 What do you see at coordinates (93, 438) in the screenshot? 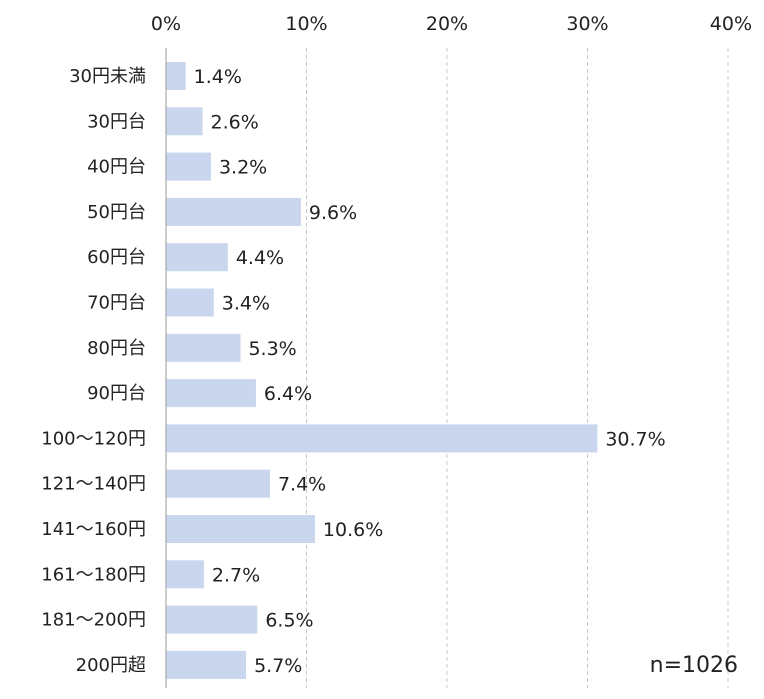
I see `category-label: 100～120円` at bounding box center [93, 438].